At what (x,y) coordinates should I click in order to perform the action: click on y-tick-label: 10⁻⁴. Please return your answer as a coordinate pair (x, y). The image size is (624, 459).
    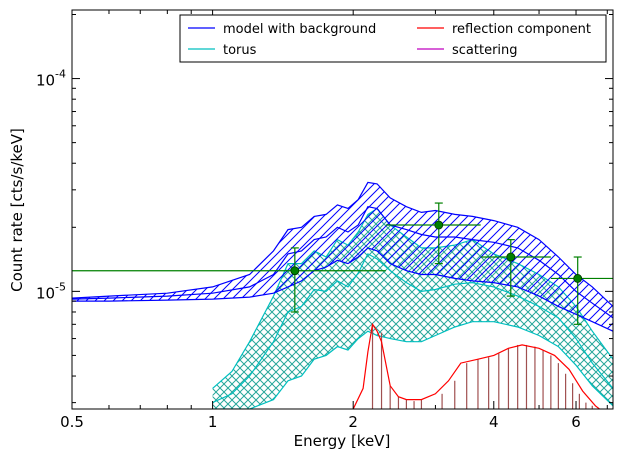
    Looking at the image, I should click on (51, 79).